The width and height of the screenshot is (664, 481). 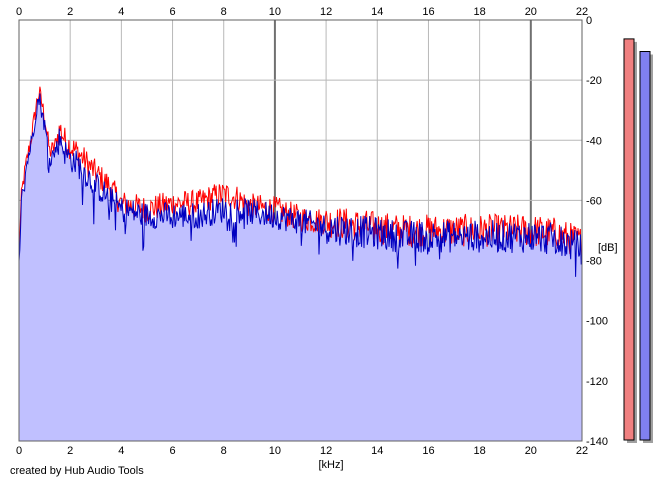 I want to click on x-tick-labels-bottom: 0 2 4 6 8 10 12 14 16 18 20 22, so click(x=302, y=451).